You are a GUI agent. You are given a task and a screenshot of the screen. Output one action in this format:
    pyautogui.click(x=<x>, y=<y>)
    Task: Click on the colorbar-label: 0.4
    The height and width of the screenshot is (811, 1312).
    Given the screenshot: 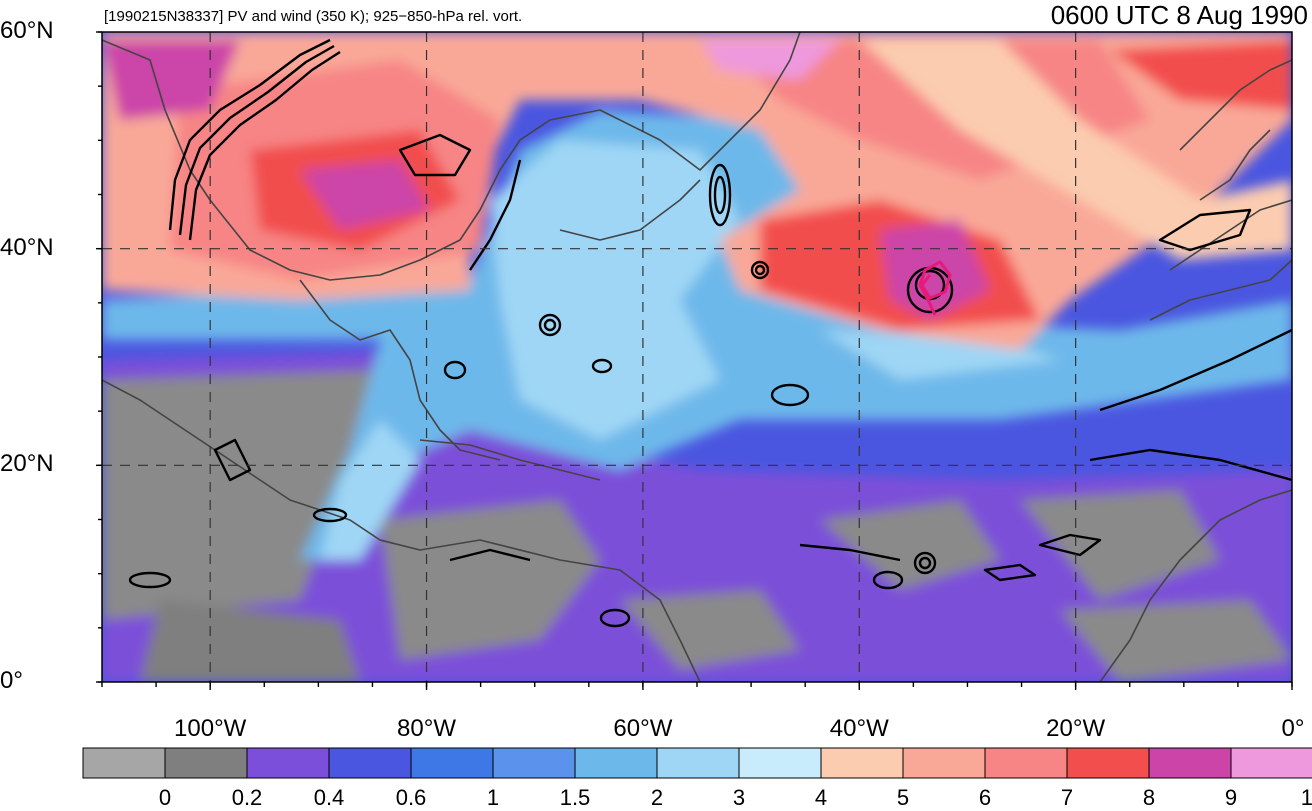 What is the action you would take?
    pyautogui.click(x=329, y=797)
    